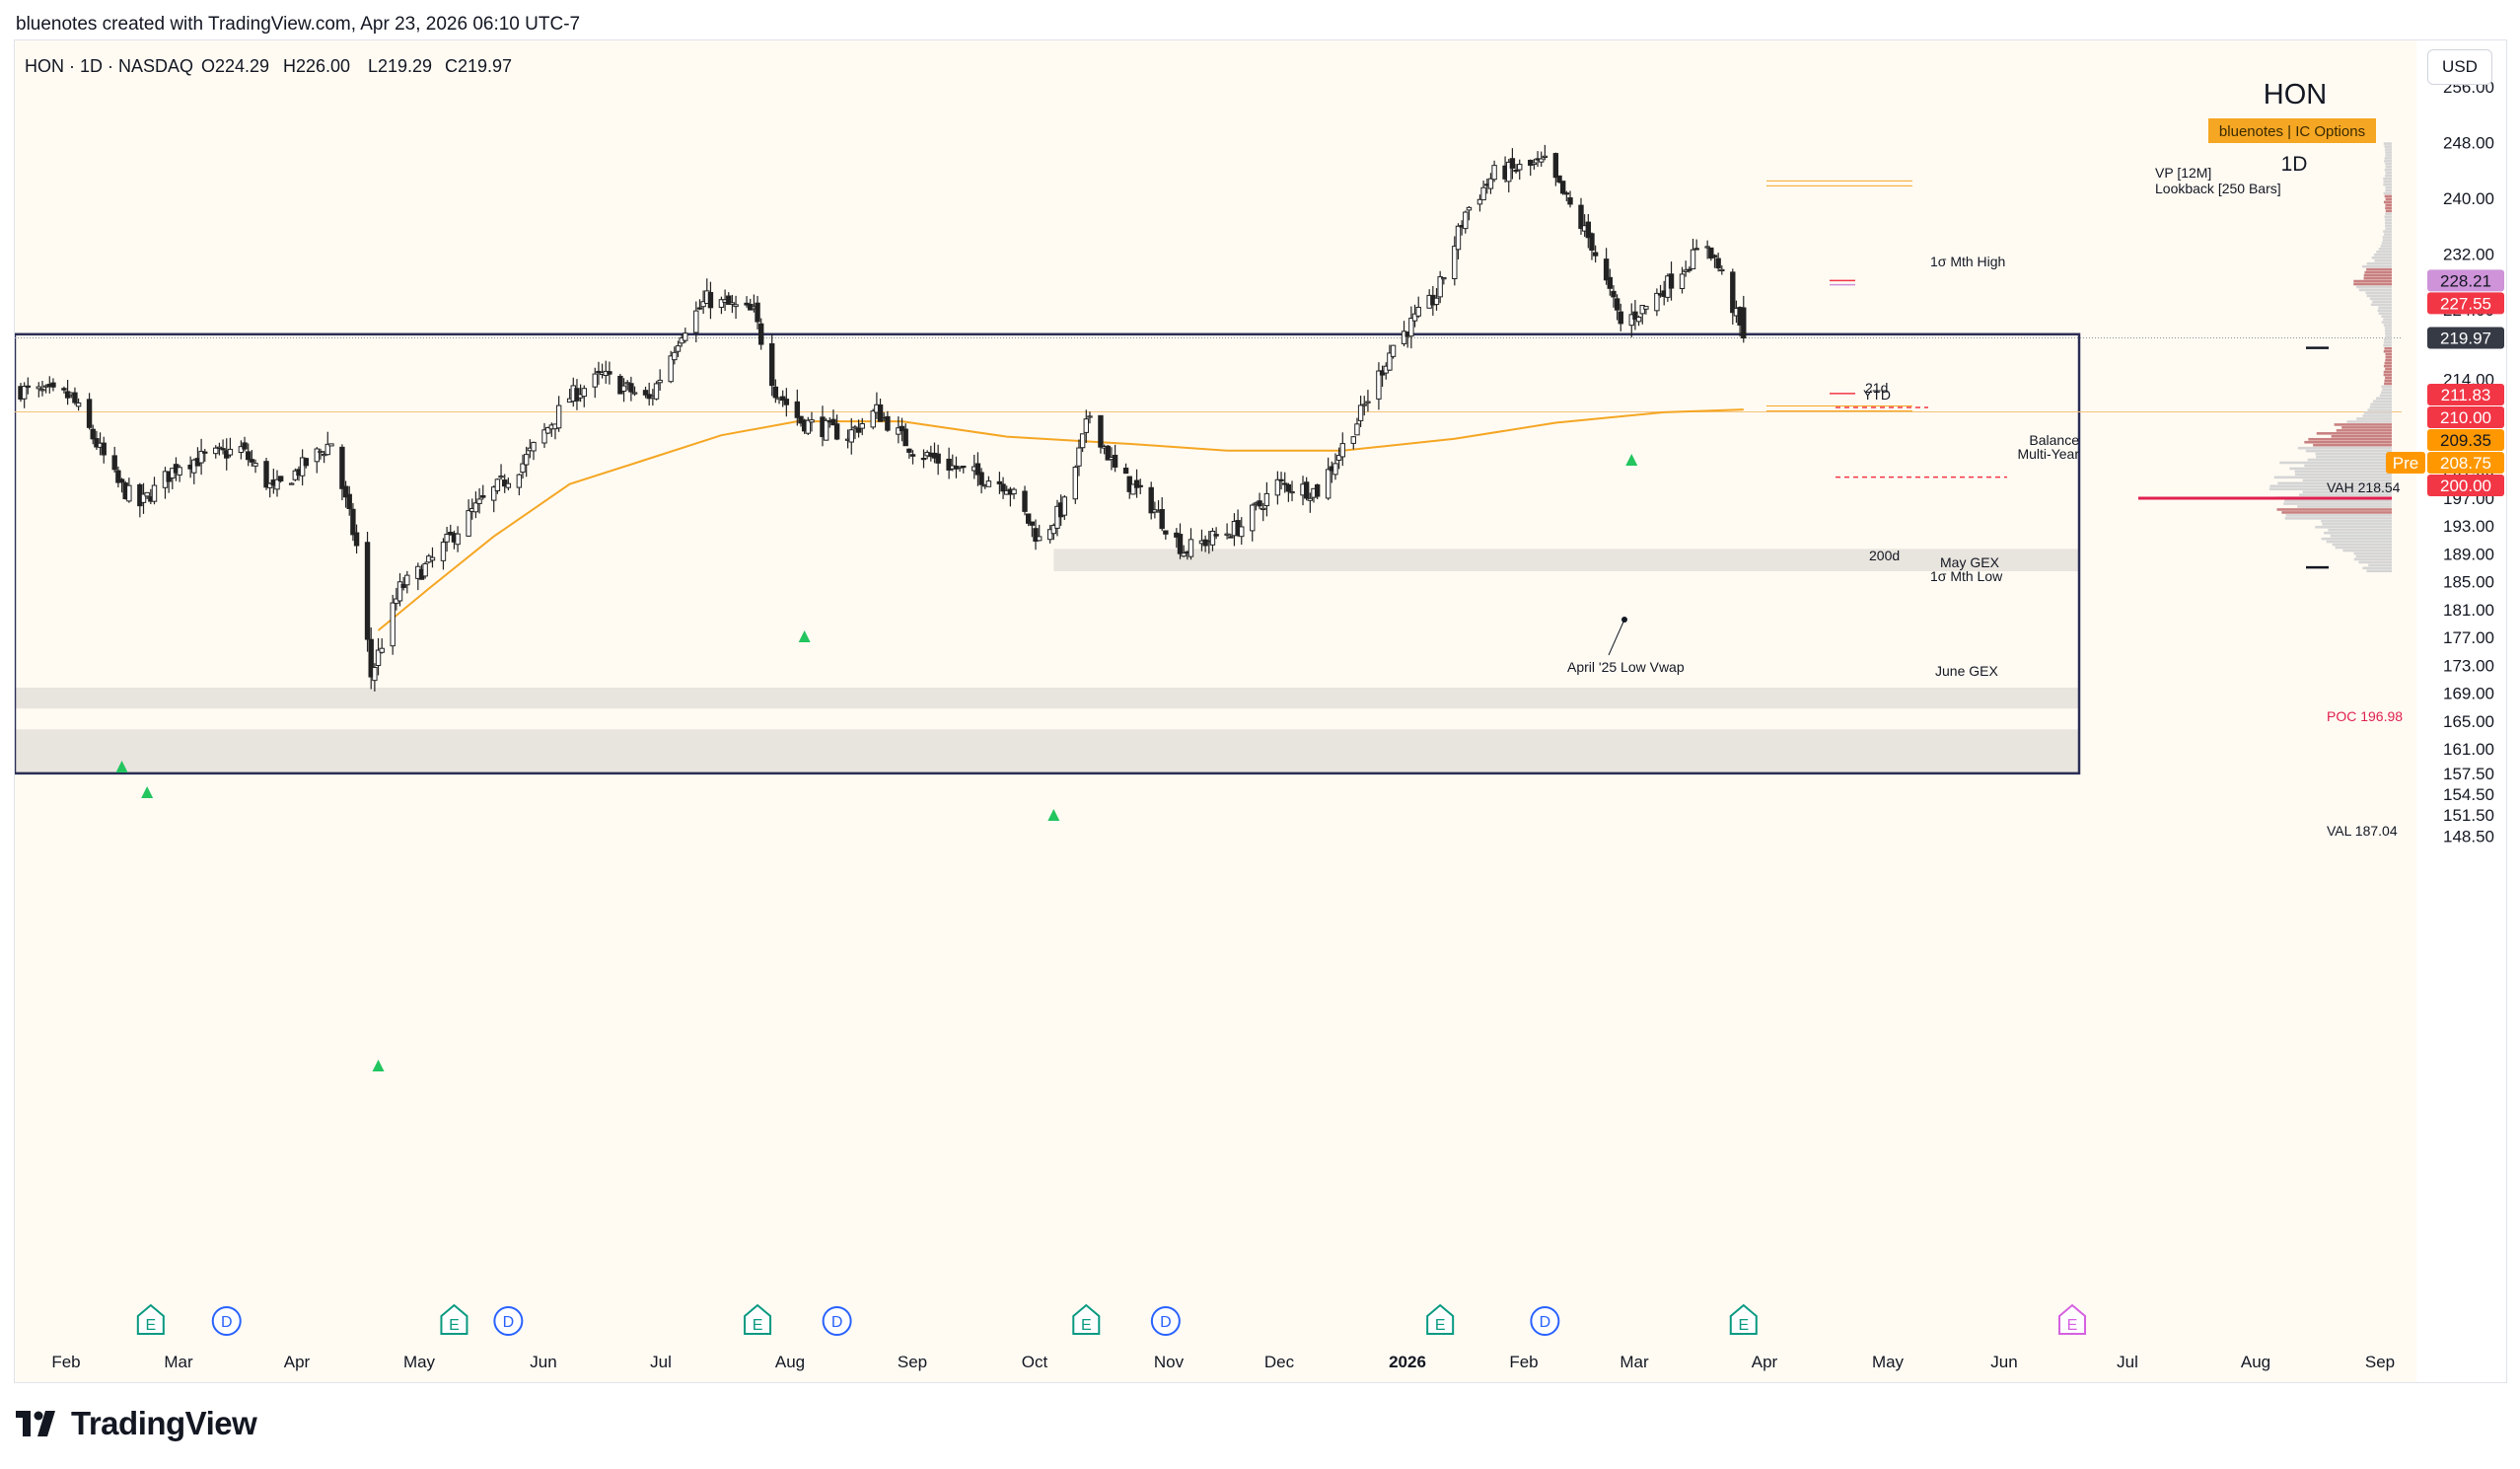  What do you see at coordinates (1884, 555) in the screenshot?
I see `d200-label: 200d` at bounding box center [1884, 555].